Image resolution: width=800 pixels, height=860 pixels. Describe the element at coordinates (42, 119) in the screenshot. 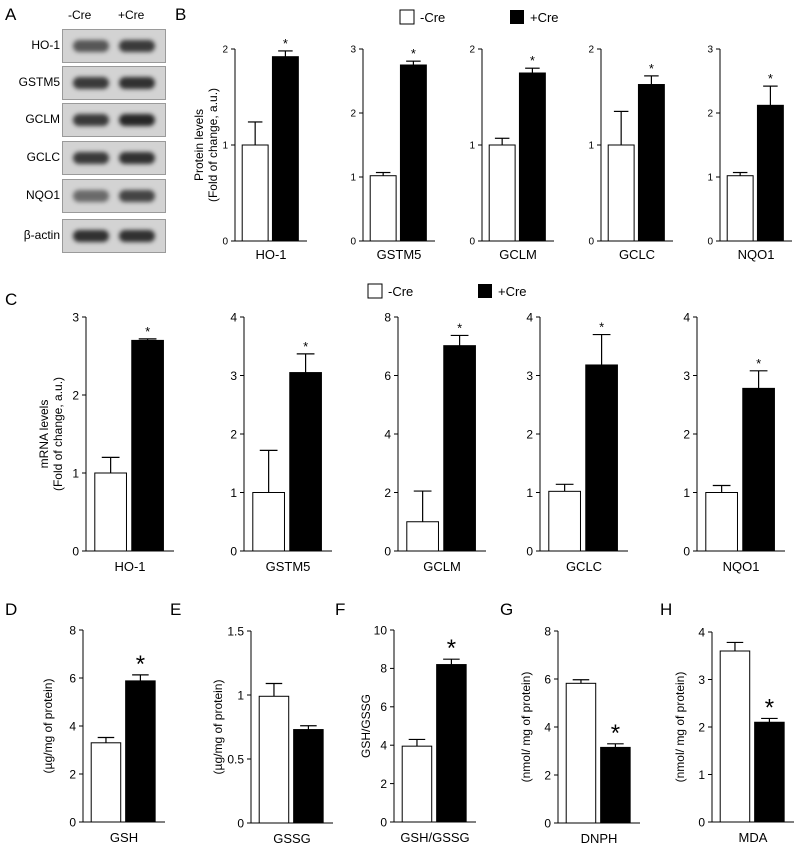

I see `blot-row-label: GCLM` at that location.